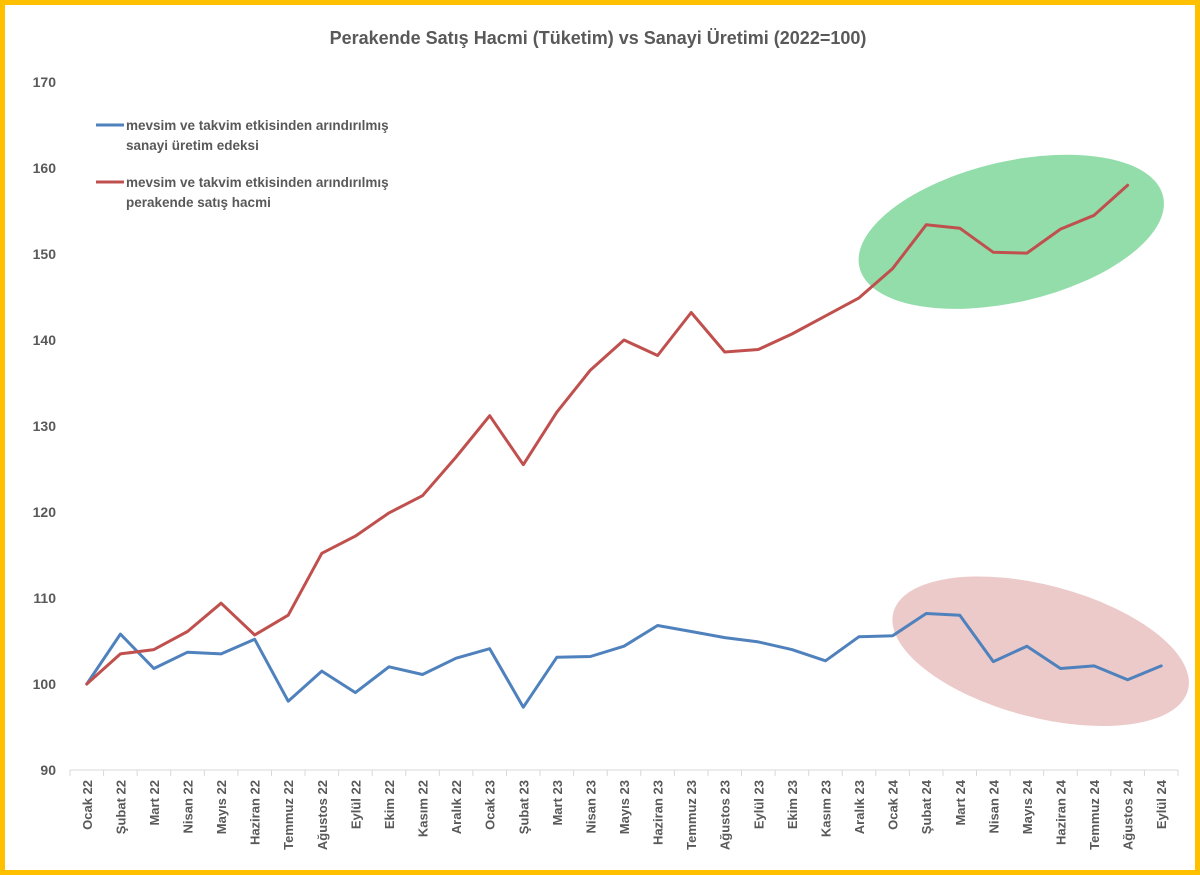 This screenshot has width=1200, height=875. I want to click on x-tick-label: Kasım 22, so click(423, 808).